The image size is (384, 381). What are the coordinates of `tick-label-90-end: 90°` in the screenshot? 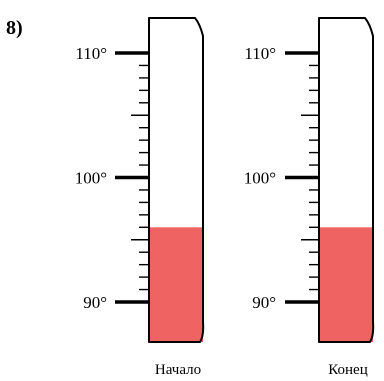 It's located at (264, 302).